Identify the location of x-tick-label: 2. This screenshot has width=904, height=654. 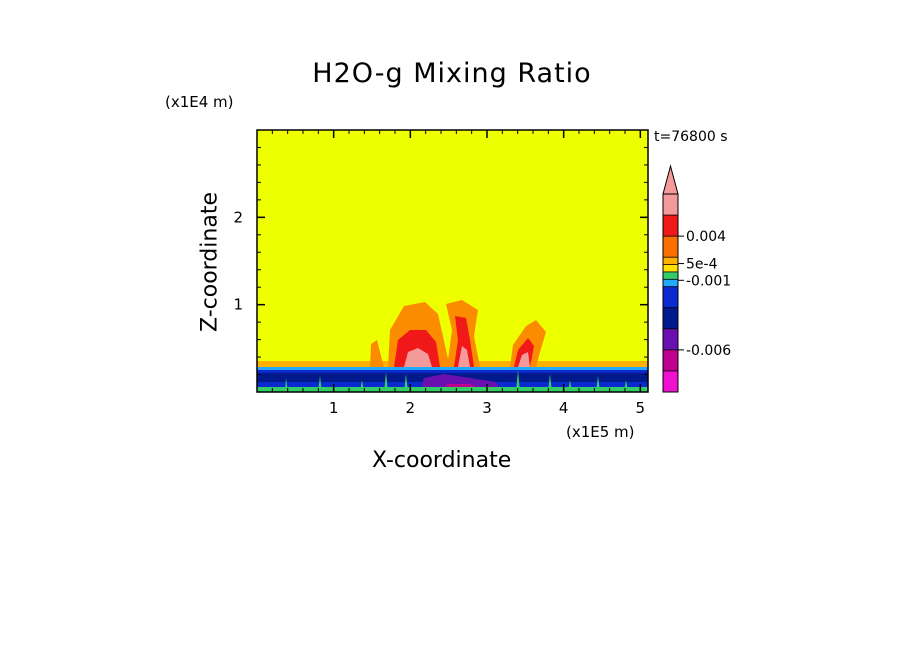
(411, 408).